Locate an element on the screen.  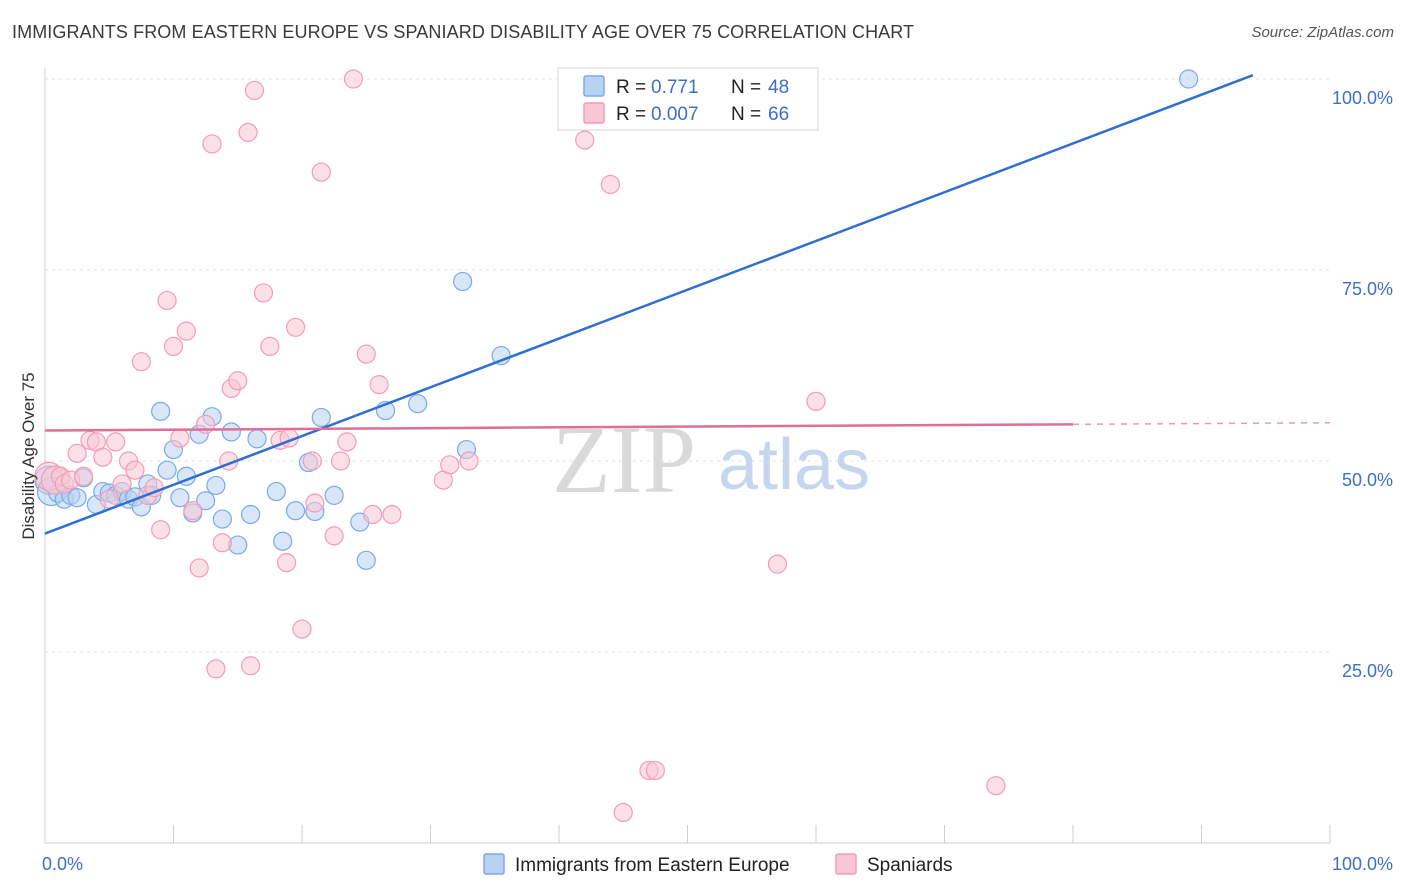
x-tick-label-100: 100.0% is located at coordinates (1362, 864).